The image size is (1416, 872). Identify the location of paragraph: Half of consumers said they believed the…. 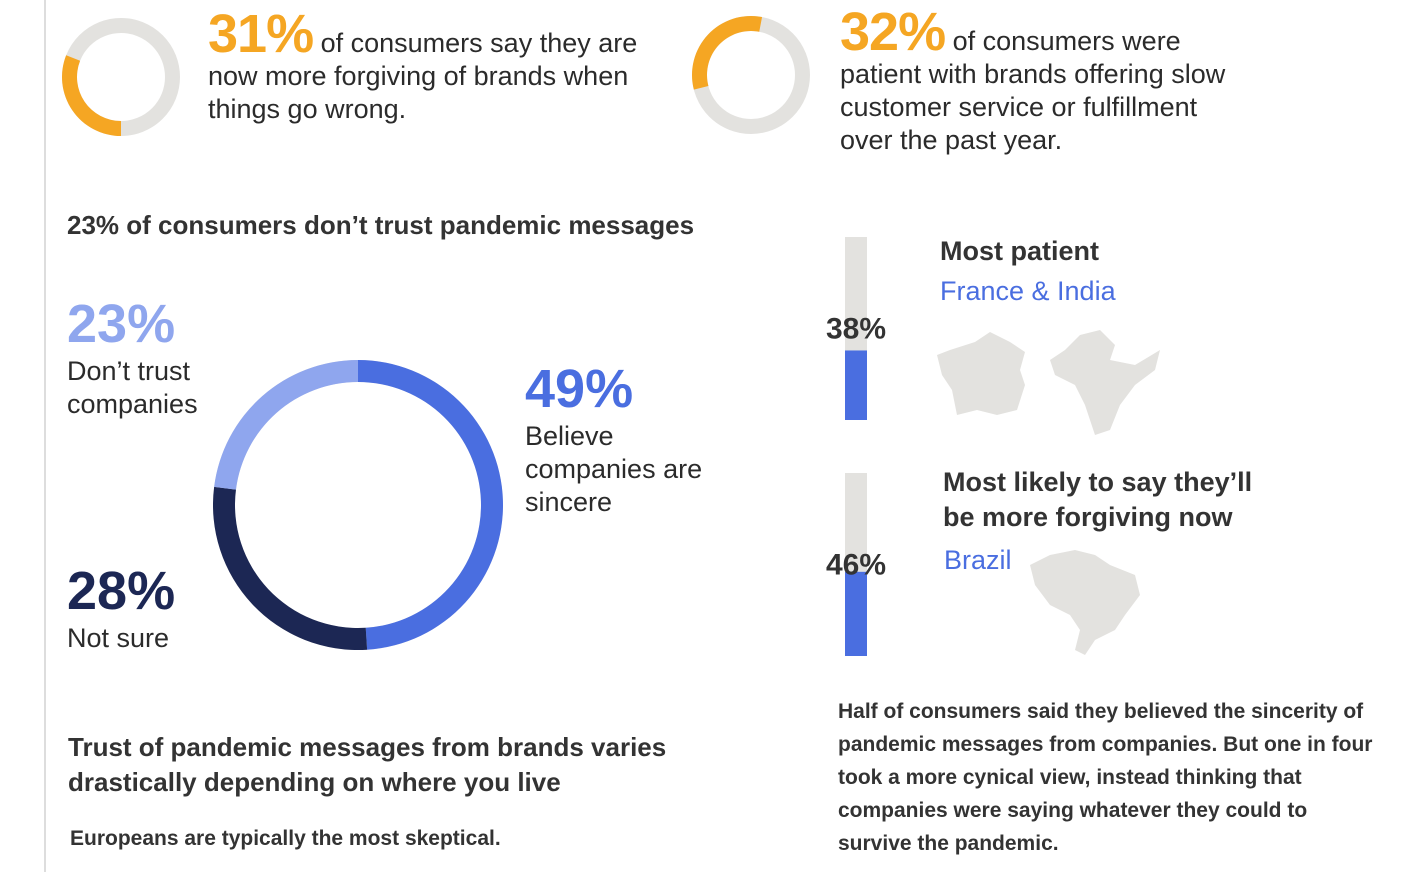
(1105, 777).